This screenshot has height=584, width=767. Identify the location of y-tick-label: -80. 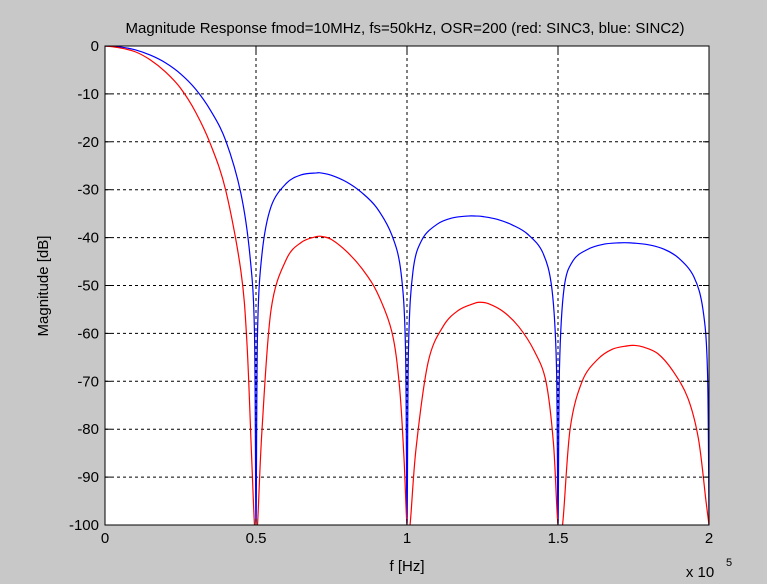
(88, 429).